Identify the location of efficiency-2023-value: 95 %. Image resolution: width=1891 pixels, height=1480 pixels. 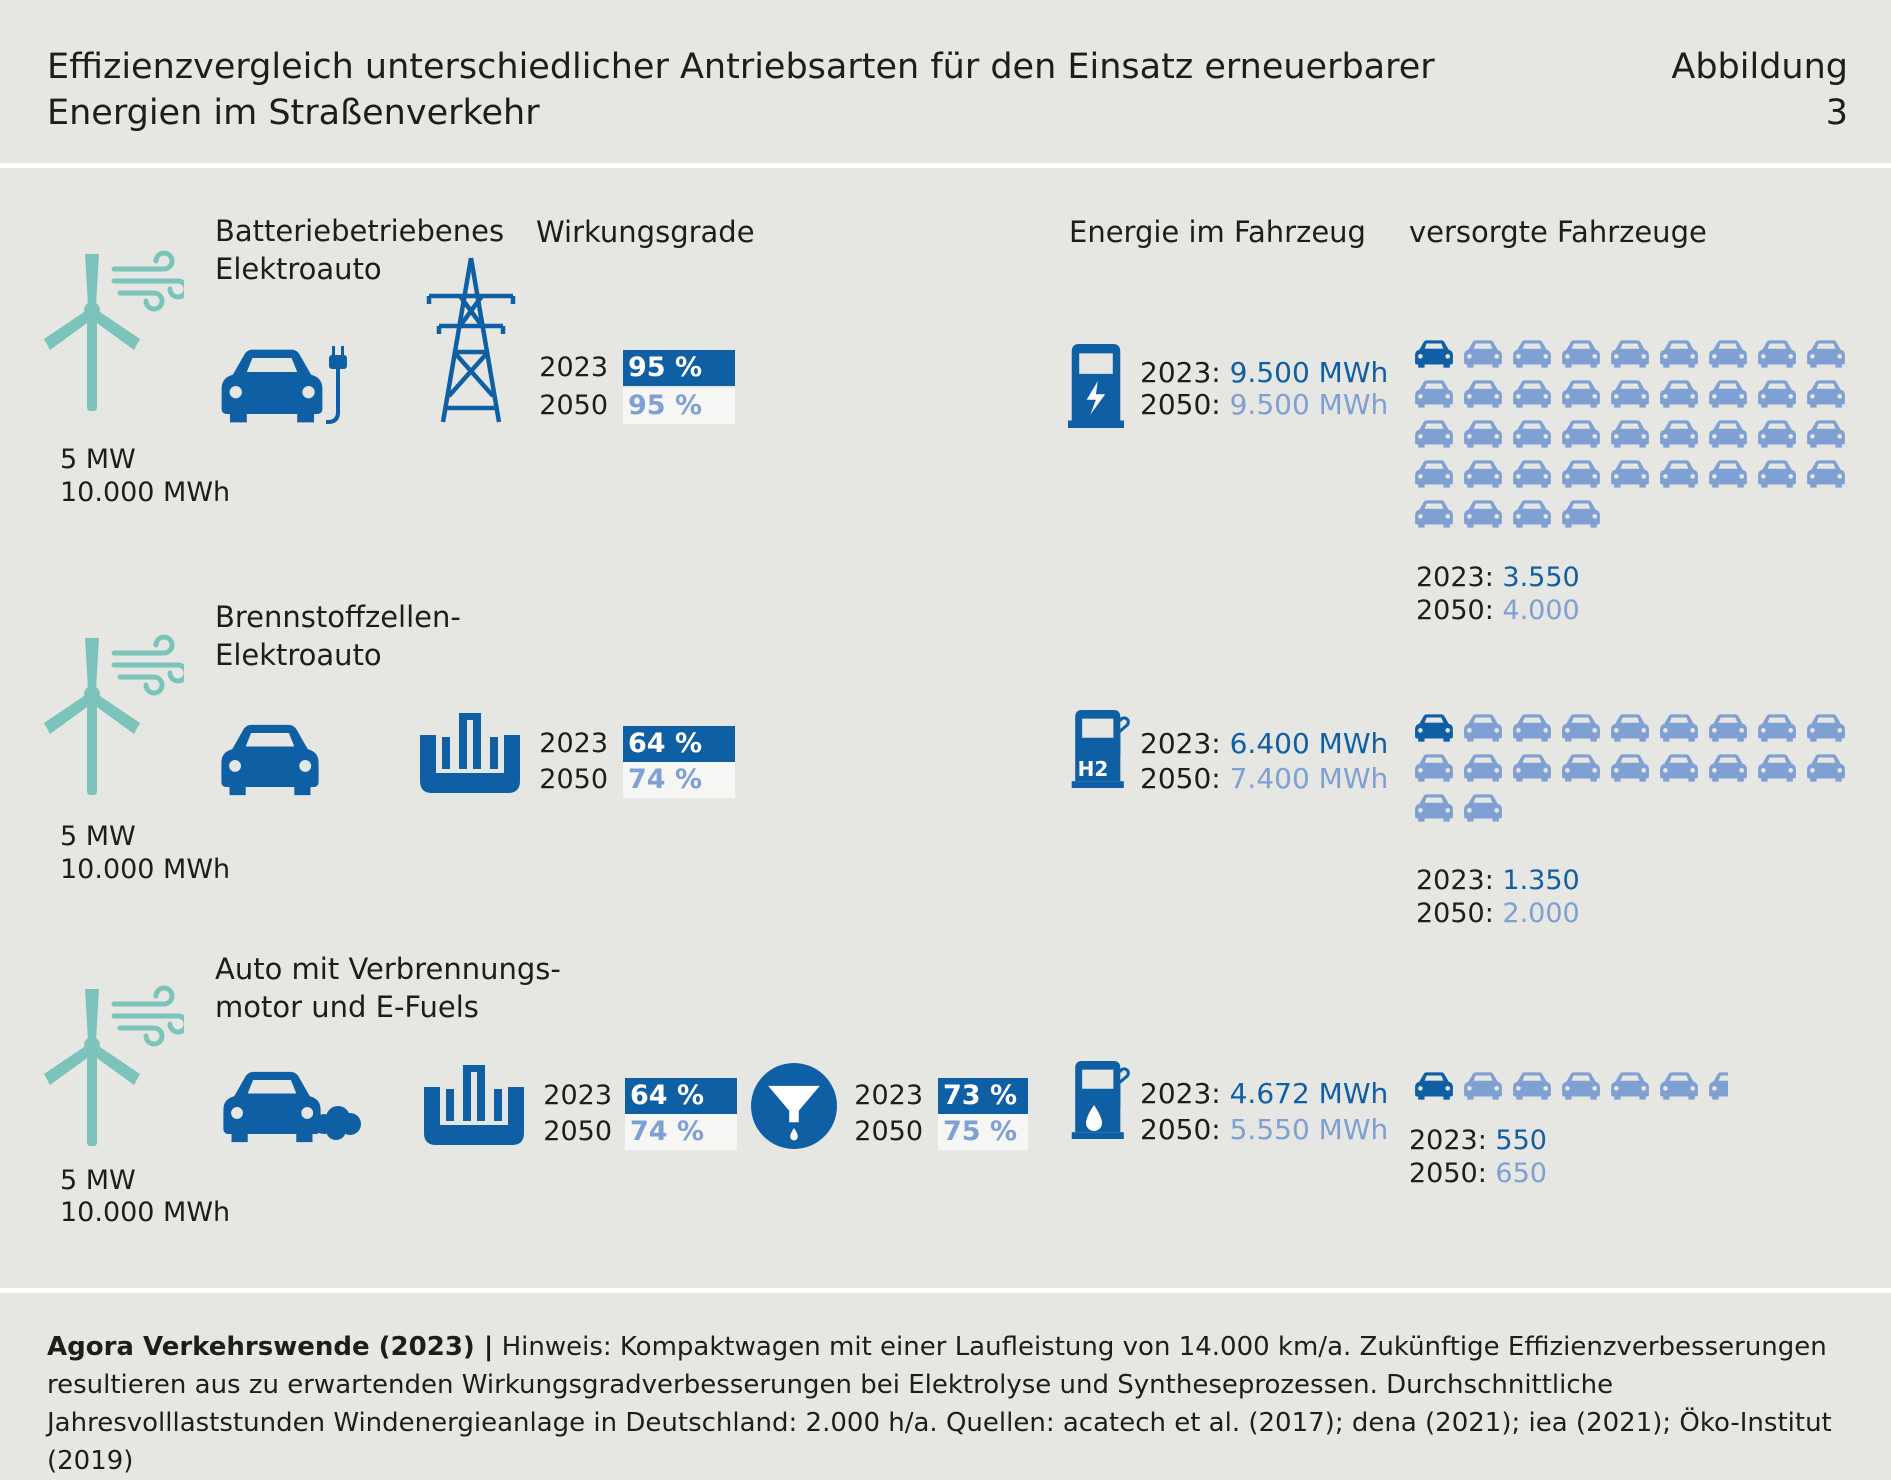
(679, 368).